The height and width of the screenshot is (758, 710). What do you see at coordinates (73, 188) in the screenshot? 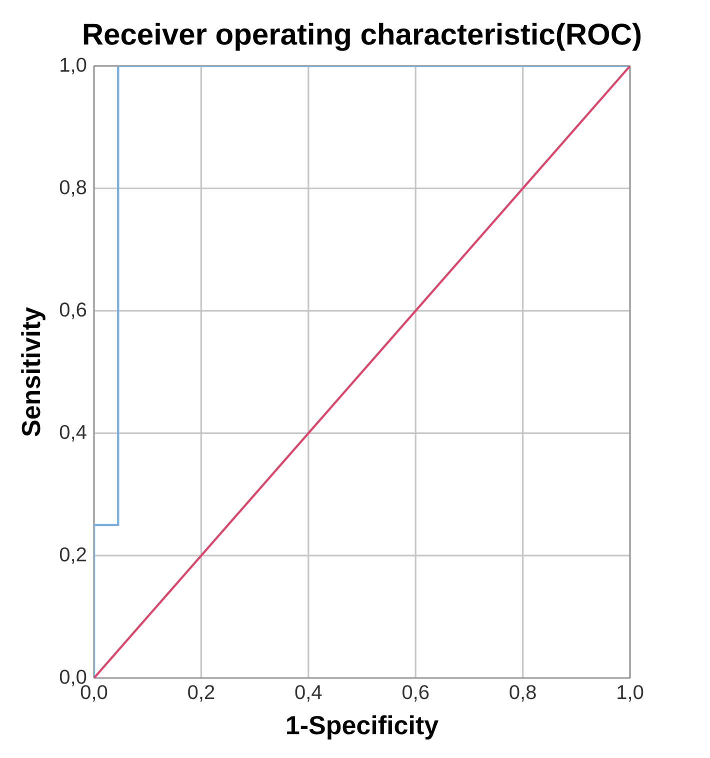
I see `y-tick-label: 0,8` at bounding box center [73, 188].